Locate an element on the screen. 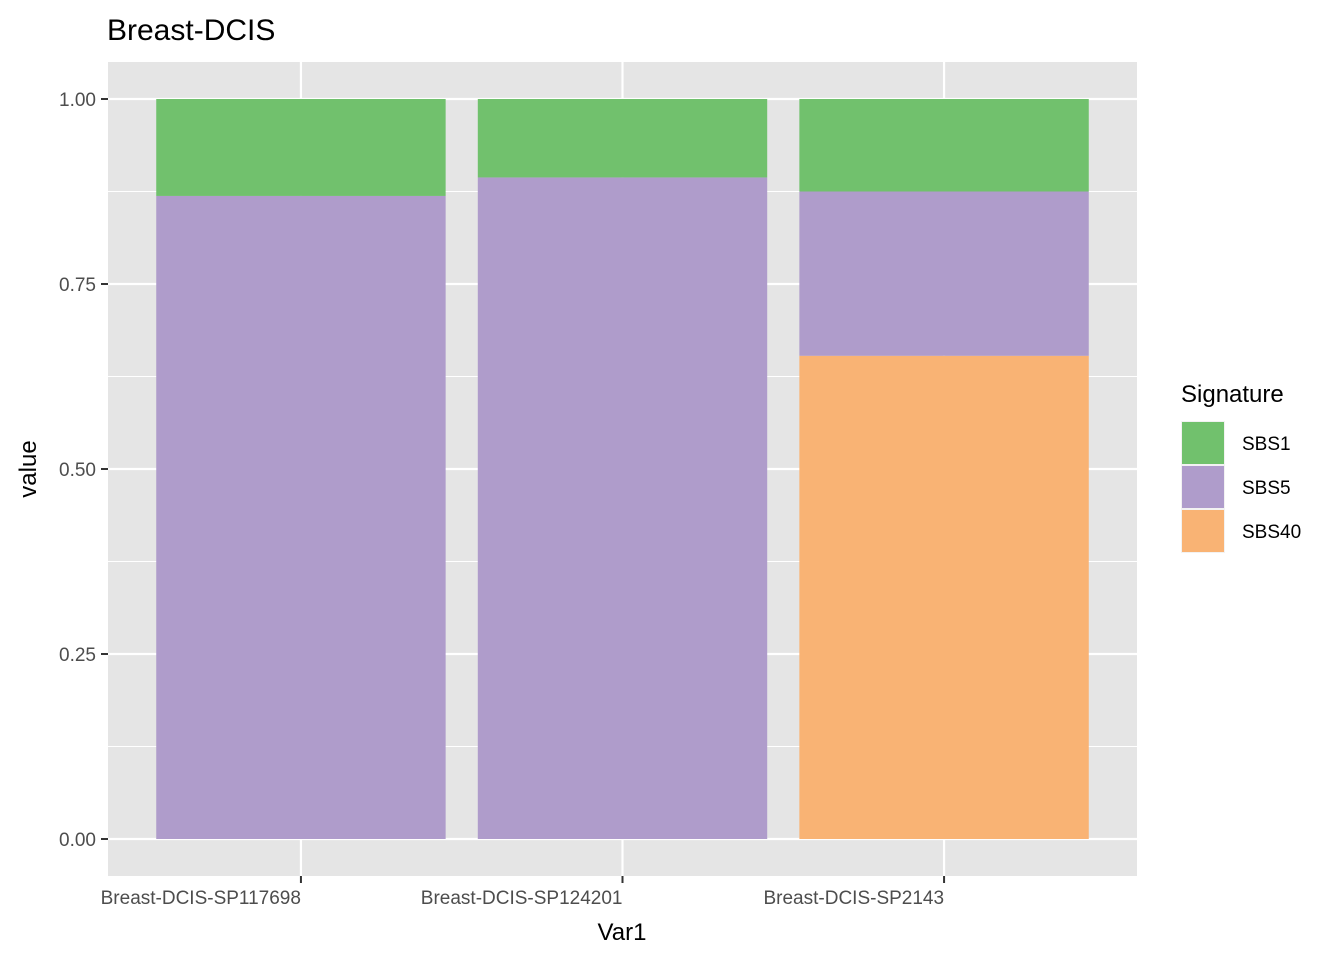 The height and width of the screenshot is (960, 1344). legend-label-sbs5: SBS5 is located at coordinates (1266, 488).